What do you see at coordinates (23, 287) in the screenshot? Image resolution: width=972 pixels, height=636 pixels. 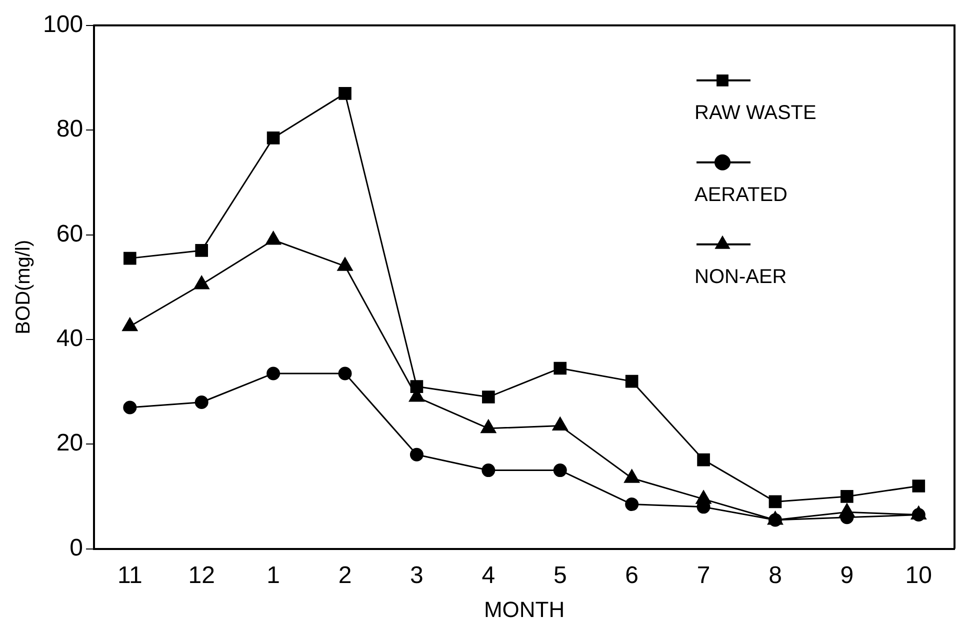 I see `y-axis-title: BOD(mg/l)` at bounding box center [23, 287].